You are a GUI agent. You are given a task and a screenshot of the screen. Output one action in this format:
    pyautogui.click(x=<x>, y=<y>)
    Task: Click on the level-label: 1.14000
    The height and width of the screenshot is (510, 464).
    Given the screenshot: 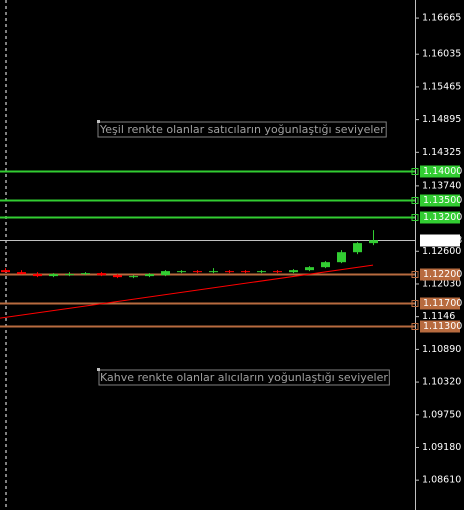 What is the action you would take?
    pyautogui.click(x=442, y=171)
    